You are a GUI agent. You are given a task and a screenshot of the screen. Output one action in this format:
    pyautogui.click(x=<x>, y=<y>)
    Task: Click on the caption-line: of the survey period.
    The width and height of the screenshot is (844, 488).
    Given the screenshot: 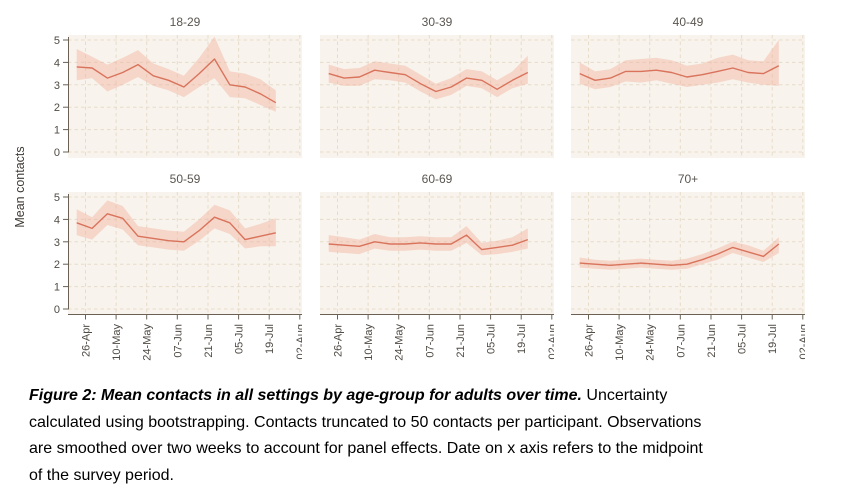 What is the action you would take?
    pyautogui.click(x=101, y=475)
    